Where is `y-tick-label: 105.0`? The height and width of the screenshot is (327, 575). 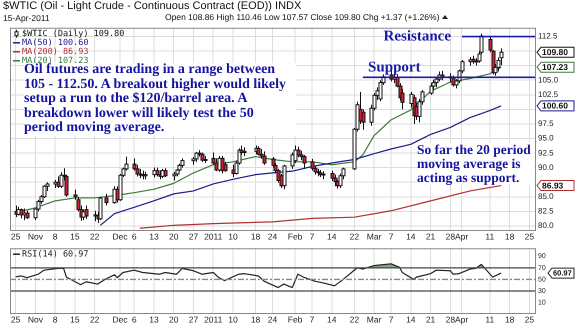
y-tick-label: 105.0 is located at coordinates (548, 79).